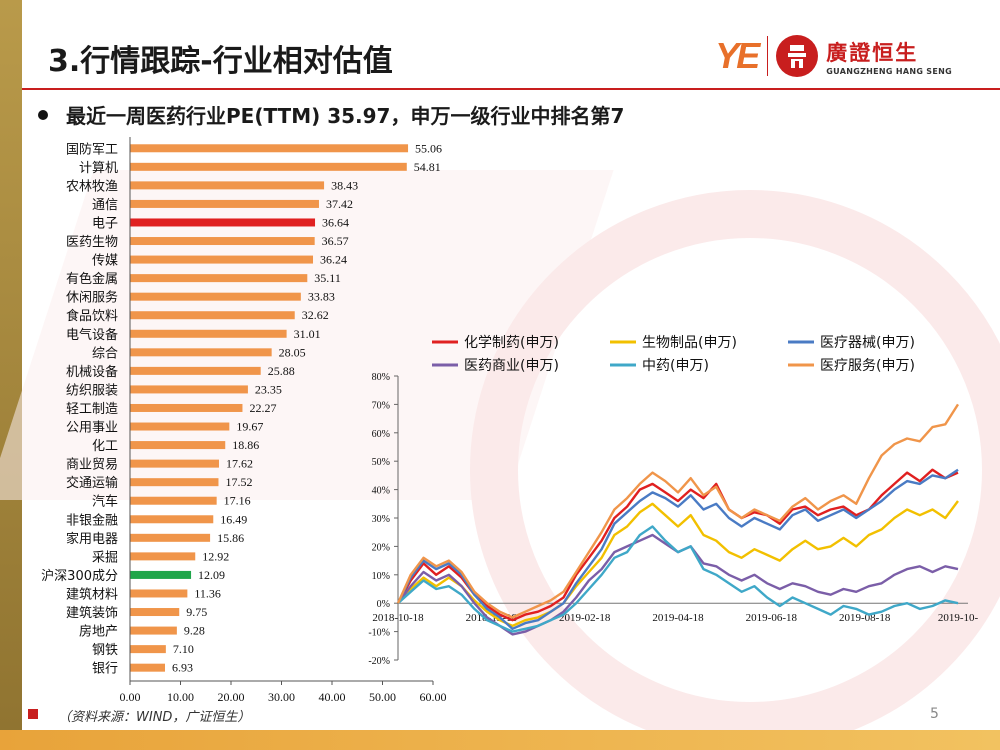  What do you see at coordinates (249, 427) in the screenshot?
I see `bar-value-label: 19.67` at bounding box center [249, 427].